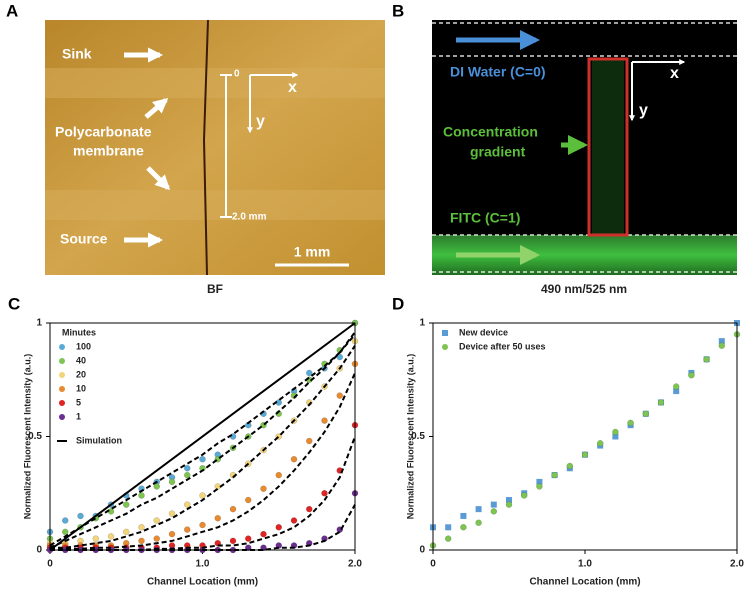 Image resolution: width=745 pixels, height=589 pixels. I want to click on label: 0, so click(237, 74).